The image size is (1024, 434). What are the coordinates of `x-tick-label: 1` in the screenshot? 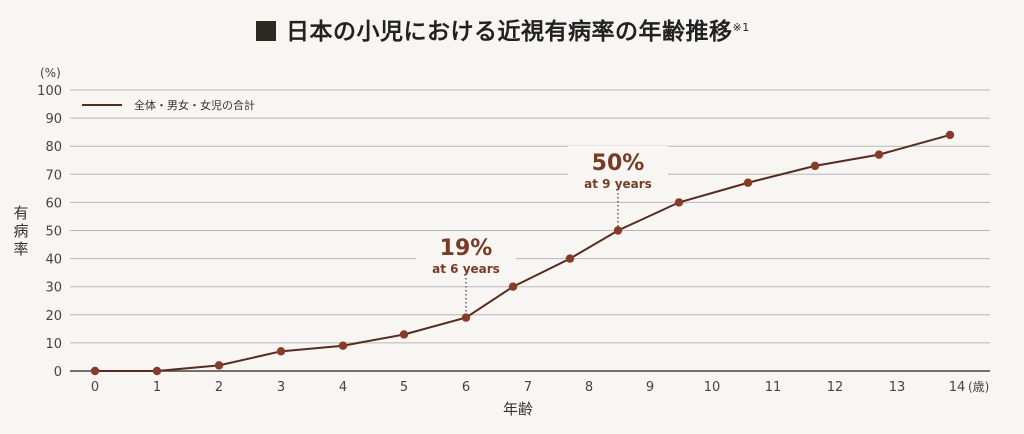 It's located at (157, 387).